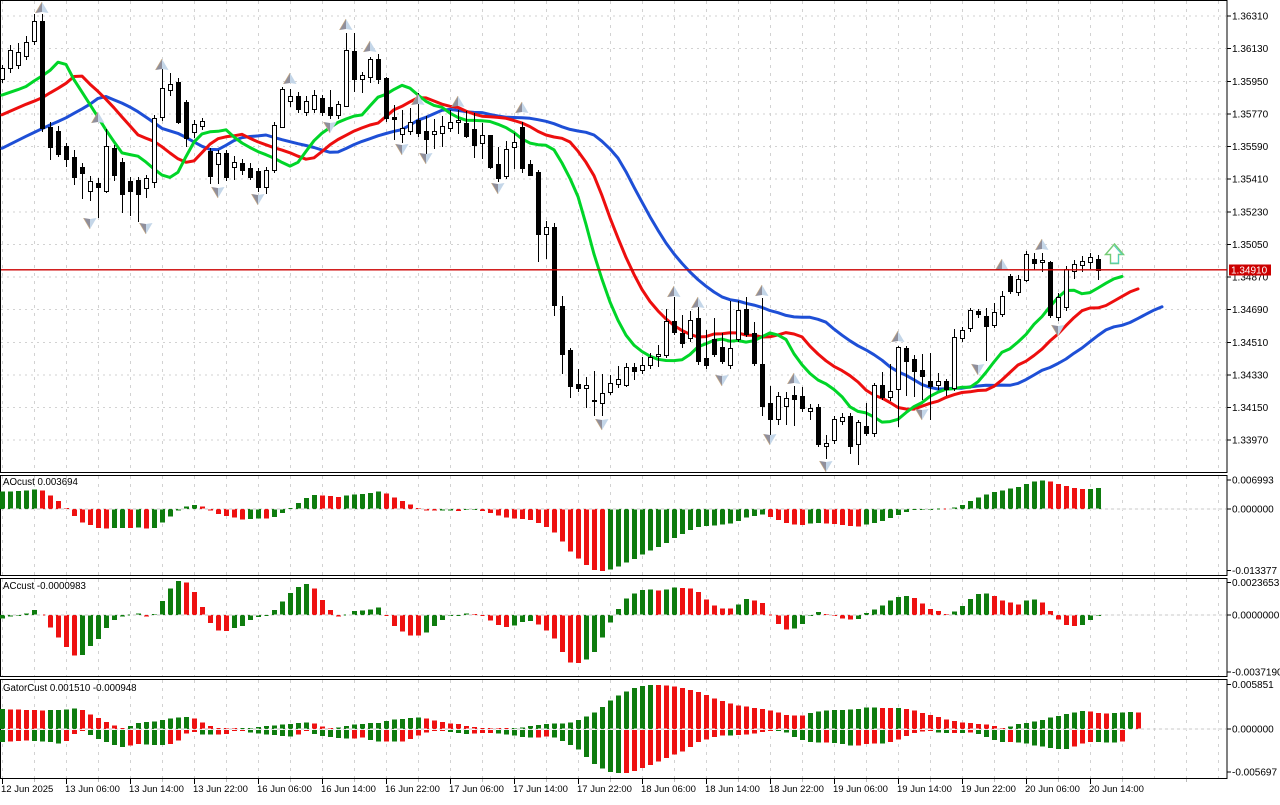  Describe the element at coordinates (1253, 685) in the screenshot. I see `svg-text: 0.005851` at that location.